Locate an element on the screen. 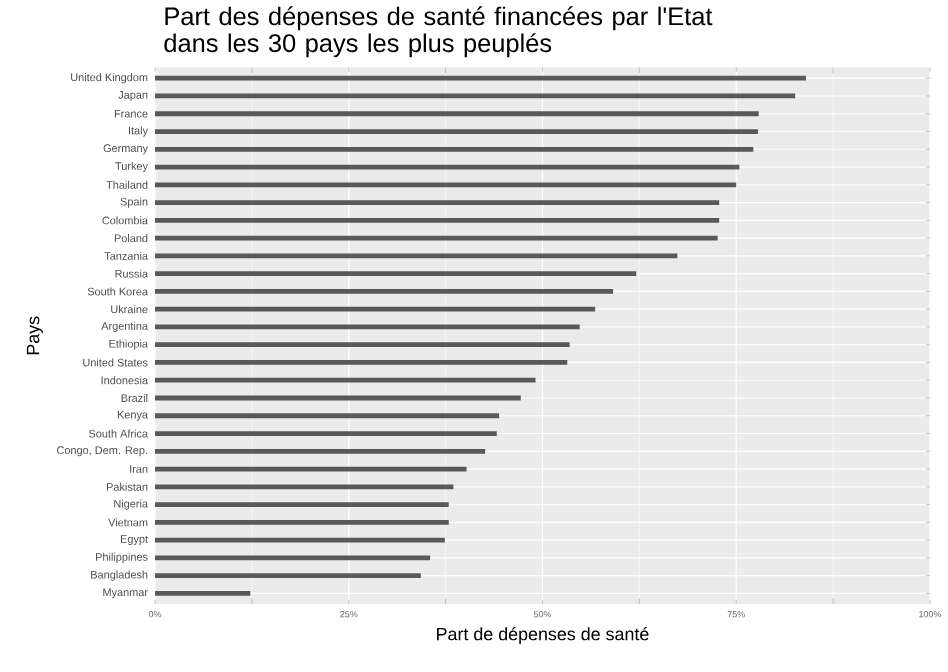 The image size is (948, 672). x-axis-title: Part de dépenses de santé is located at coordinates (543, 636).